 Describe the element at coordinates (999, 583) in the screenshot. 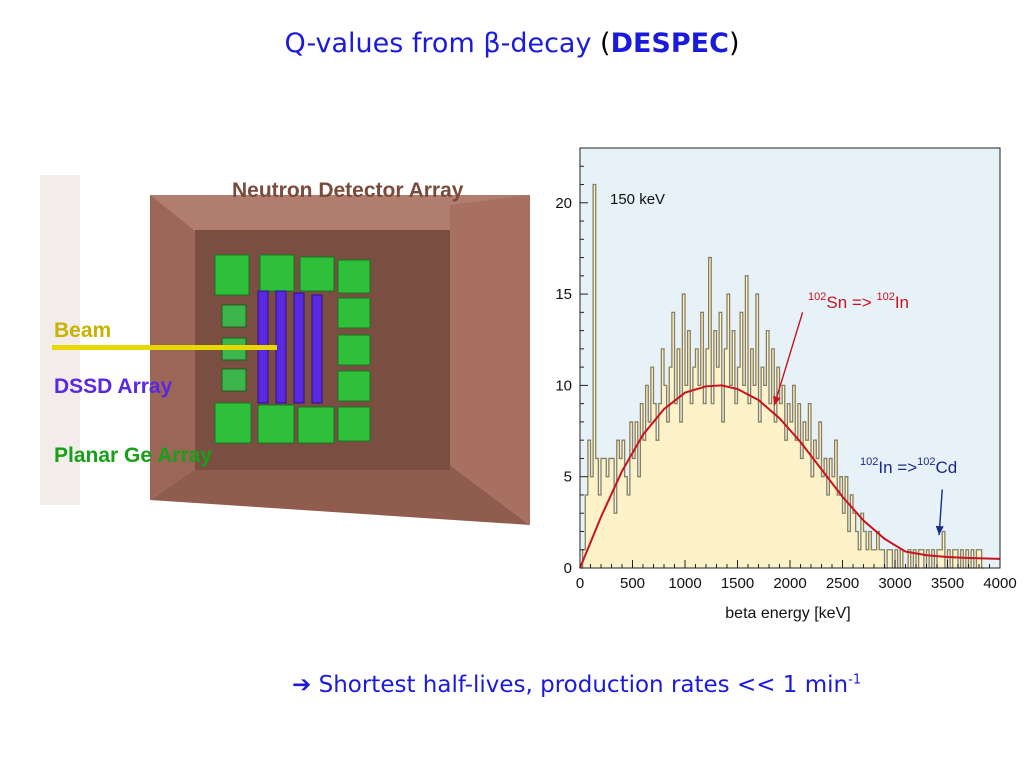

I see `x-tick-label: 4000` at that location.